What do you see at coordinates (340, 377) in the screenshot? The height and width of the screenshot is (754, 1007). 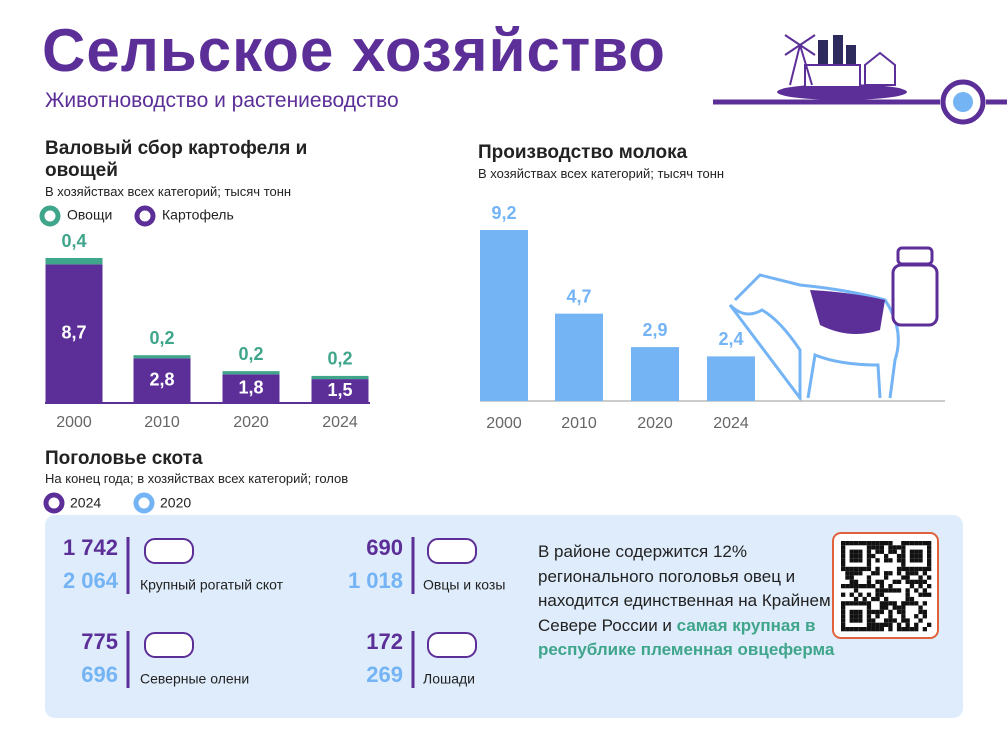 I see `bar-segment` at bounding box center [340, 377].